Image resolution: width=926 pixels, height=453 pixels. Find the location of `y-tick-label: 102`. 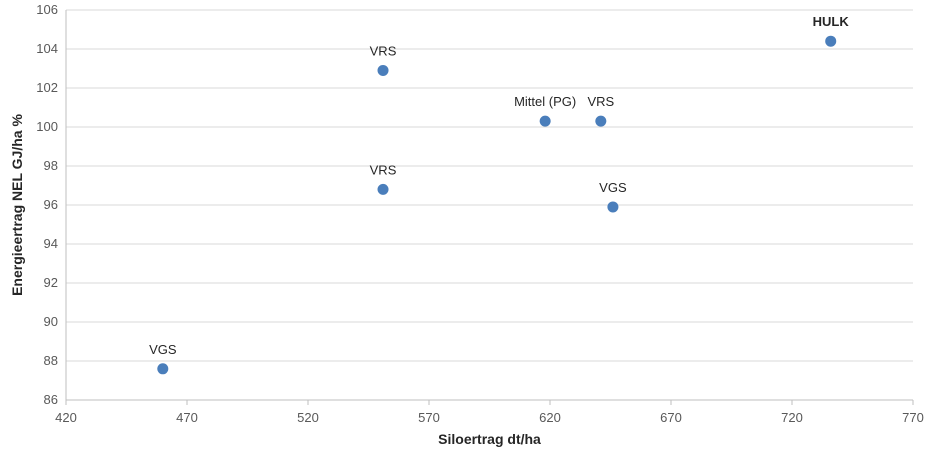

y-tick-label: 102 is located at coordinates (47, 87).